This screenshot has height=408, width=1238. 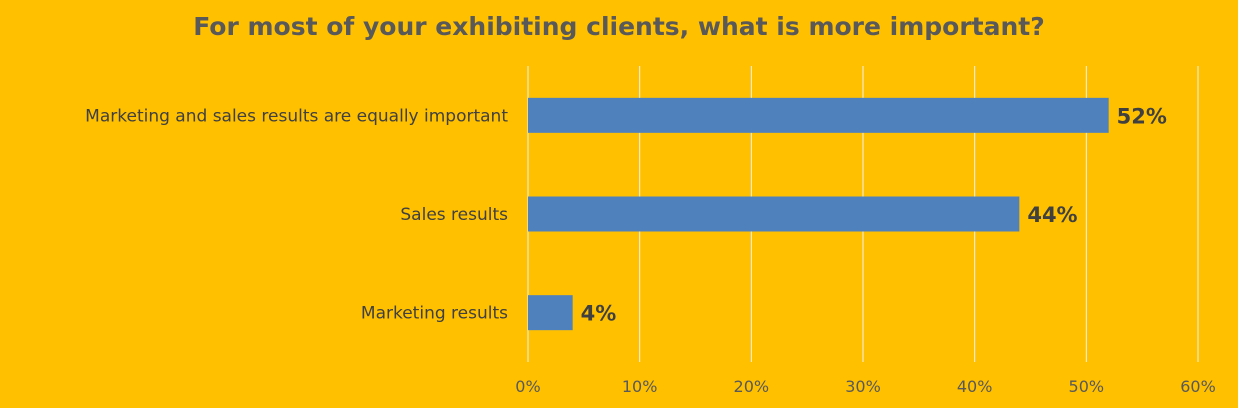 What do you see at coordinates (640, 386) in the screenshot?
I see `x-tick-label: 10%` at bounding box center [640, 386].